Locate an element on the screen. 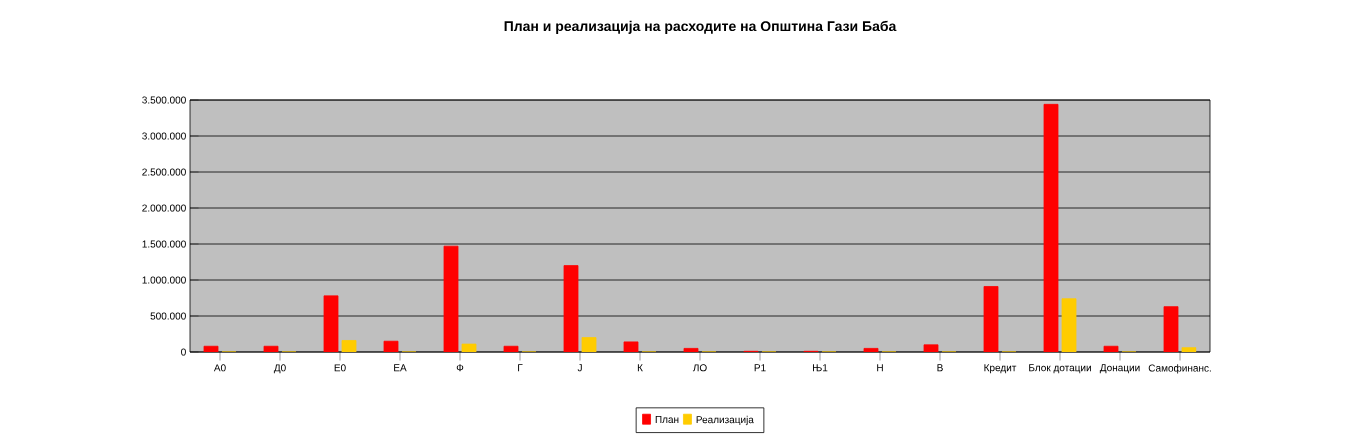 This screenshot has width=1350, height=436. x-tick-label: А0 is located at coordinates (219, 368).